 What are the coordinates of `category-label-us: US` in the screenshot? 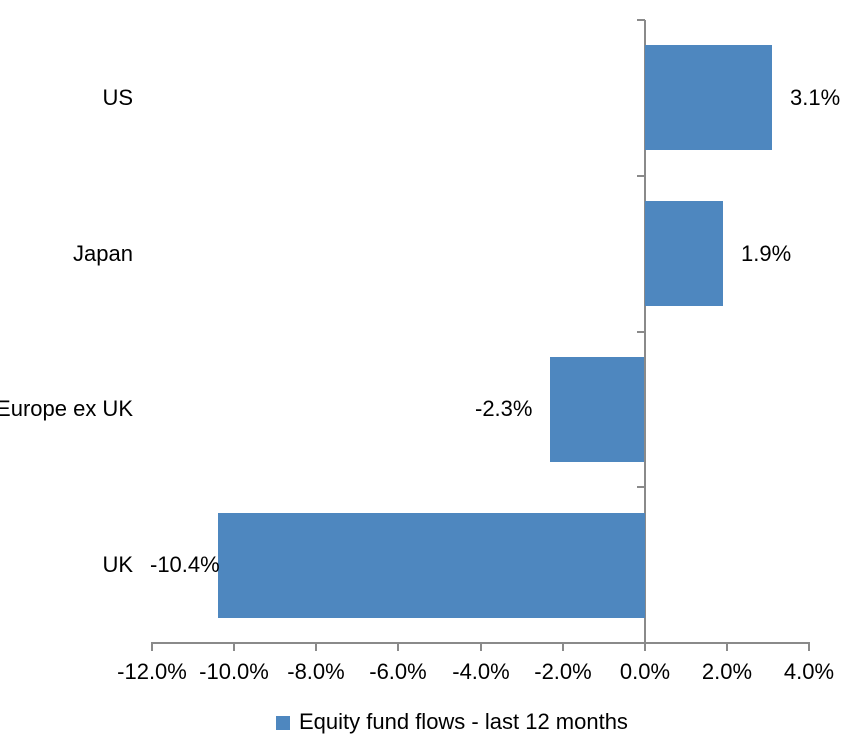 It's located at (117, 97).